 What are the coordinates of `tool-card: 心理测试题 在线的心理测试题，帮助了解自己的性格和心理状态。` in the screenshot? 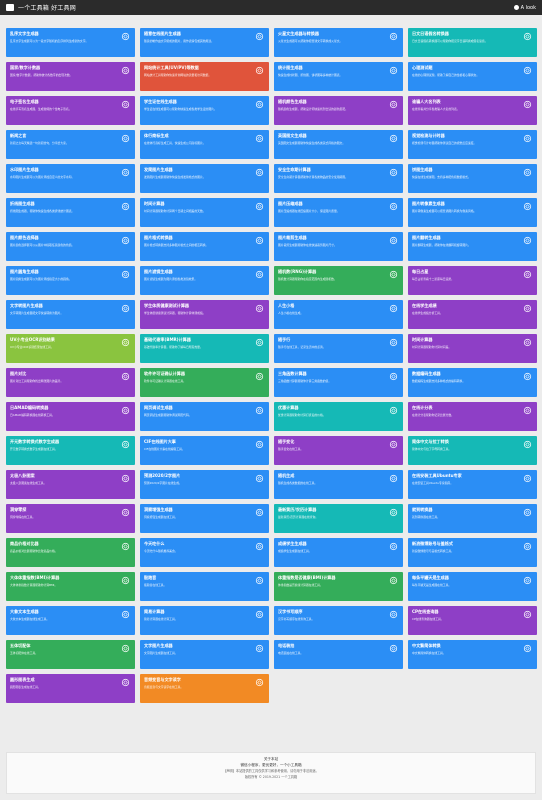 It's located at (472, 76).